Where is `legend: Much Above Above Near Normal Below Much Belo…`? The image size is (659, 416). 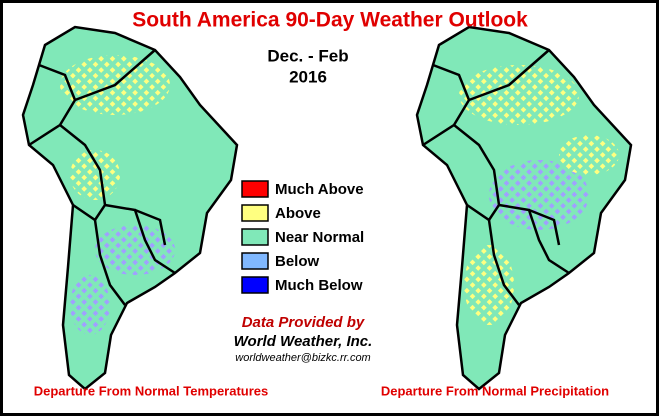
legend: Much Above Above Near Normal Below Much Belo… is located at coordinates (302, 237).